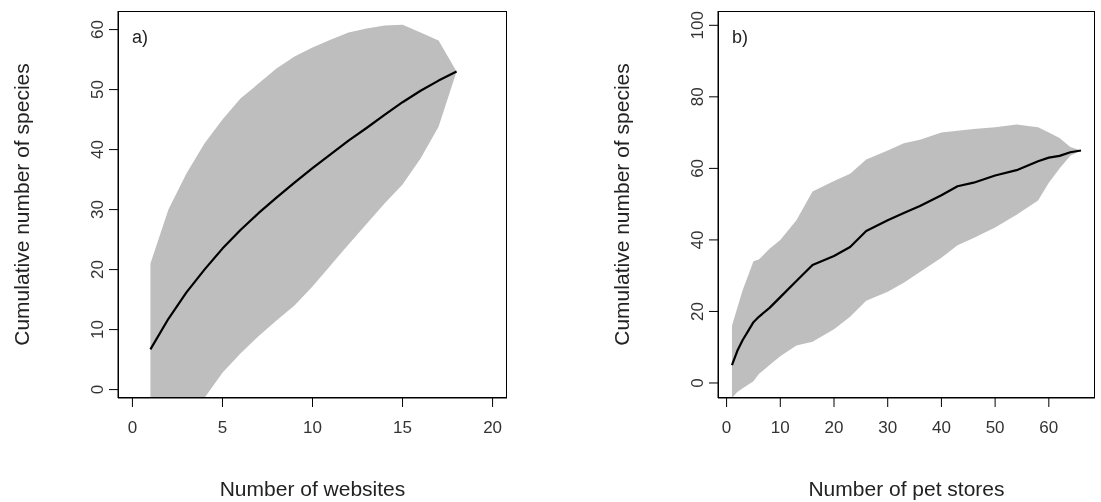 Image resolution: width=1101 pixels, height=502 pixels. Describe the element at coordinates (97, 330) in the screenshot. I see `y-tick-label: 10` at that location.